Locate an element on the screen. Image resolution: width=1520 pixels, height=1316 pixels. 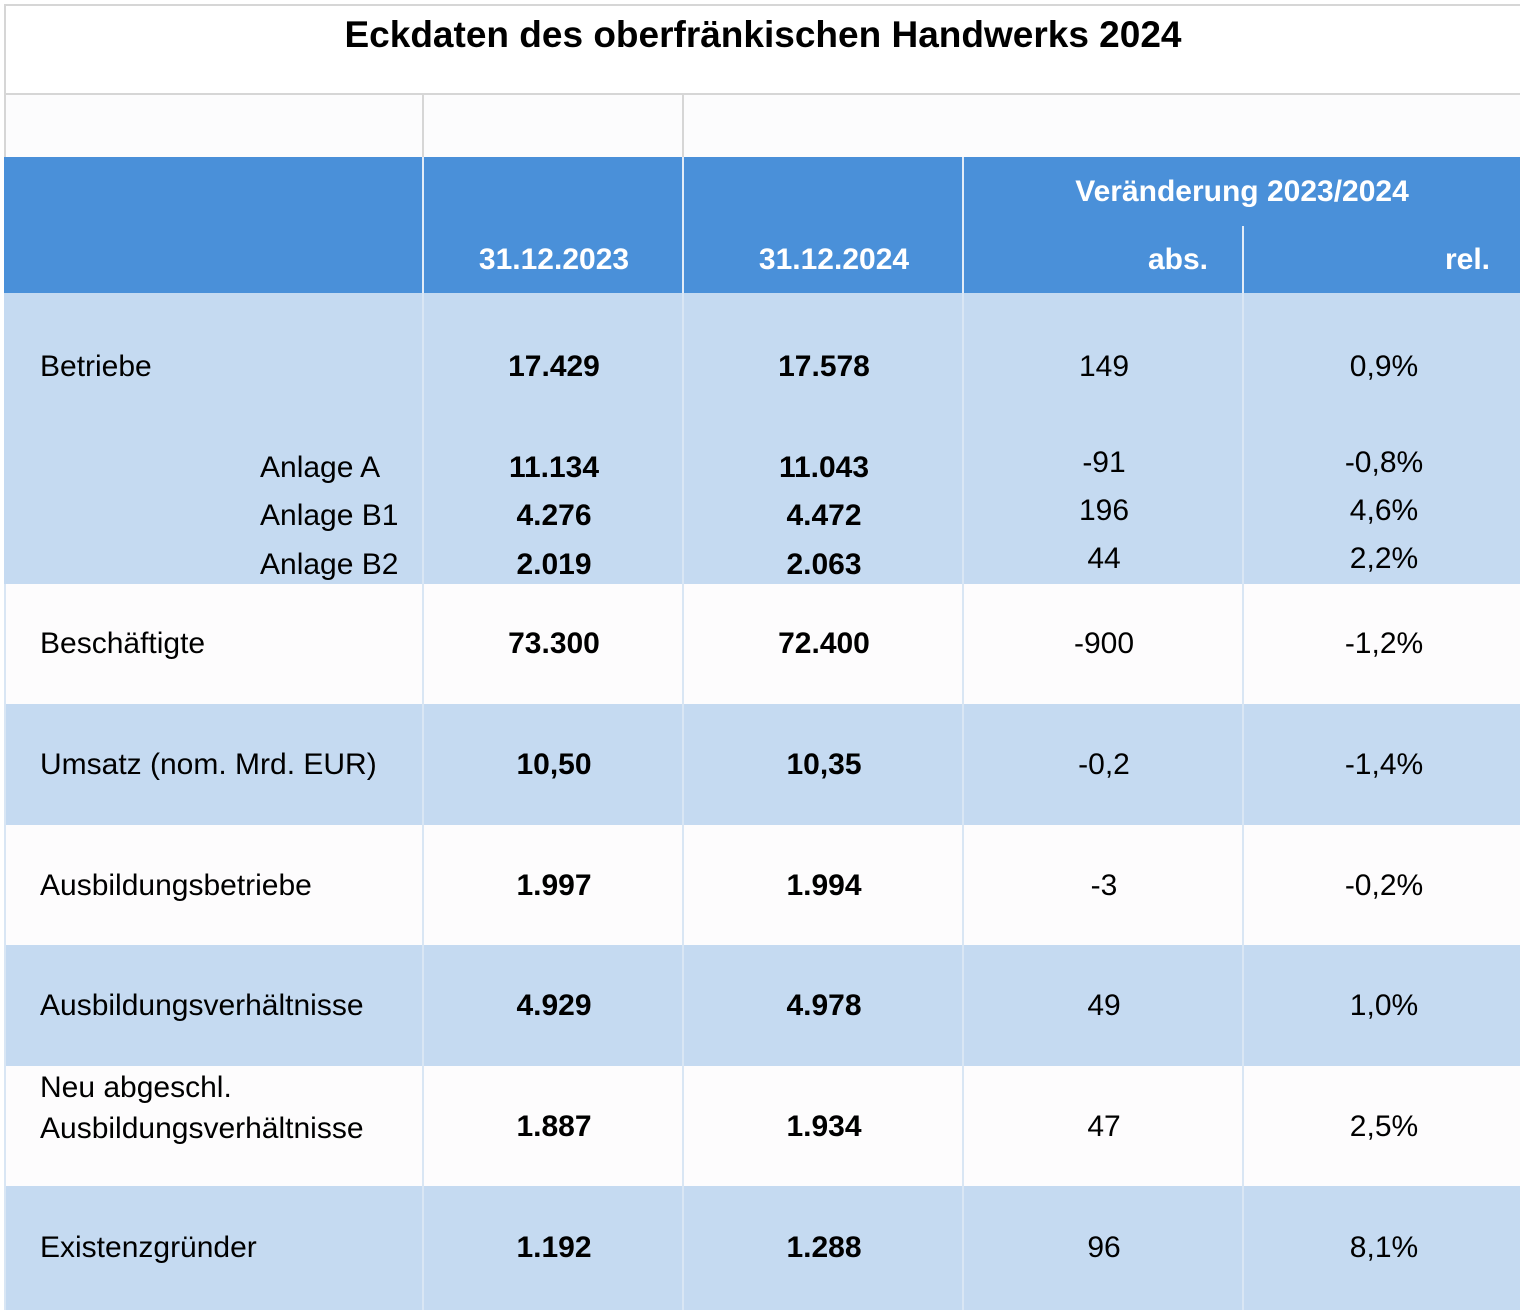
row-label-line2: Ausbildungsverhältnisse is located at coordinates (202, 1128).